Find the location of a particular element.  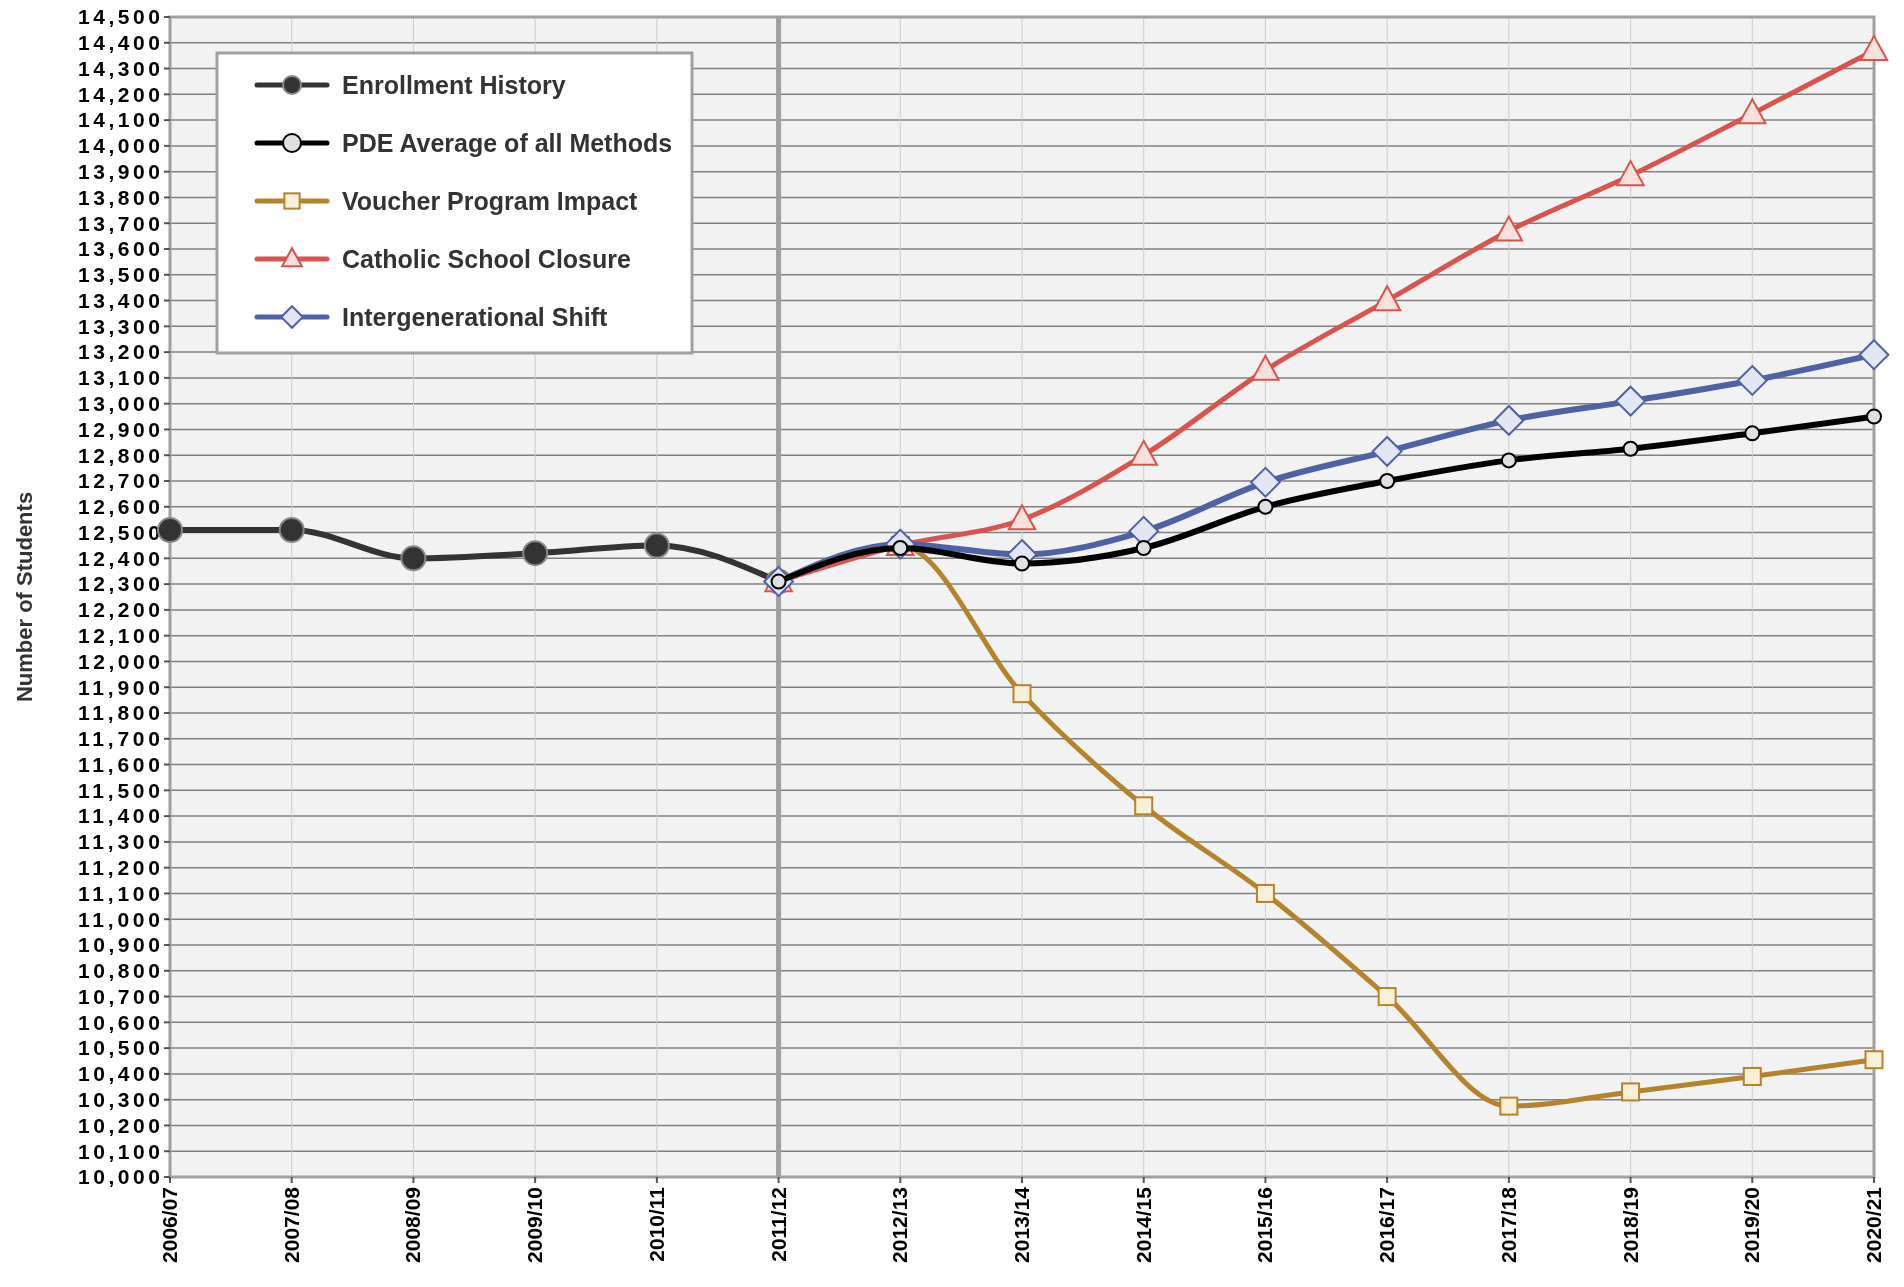

y-tick-label: 12,500 is located at coordinates (119, 532).